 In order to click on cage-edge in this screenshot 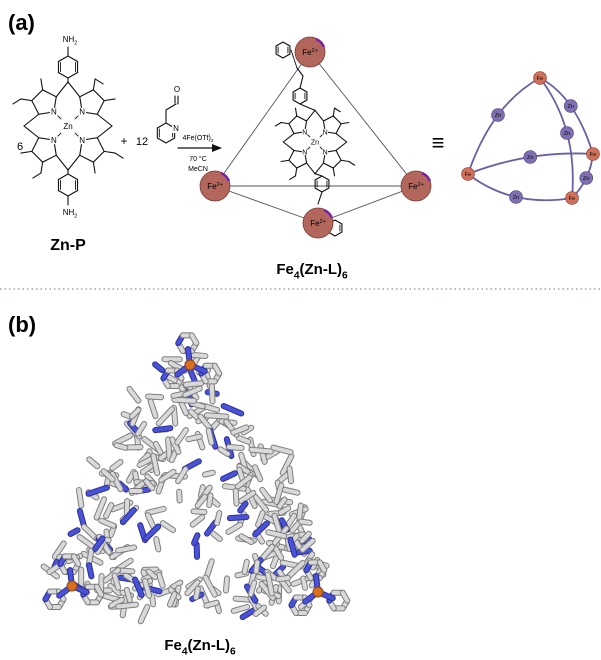, I will do `click(367, 204)`.